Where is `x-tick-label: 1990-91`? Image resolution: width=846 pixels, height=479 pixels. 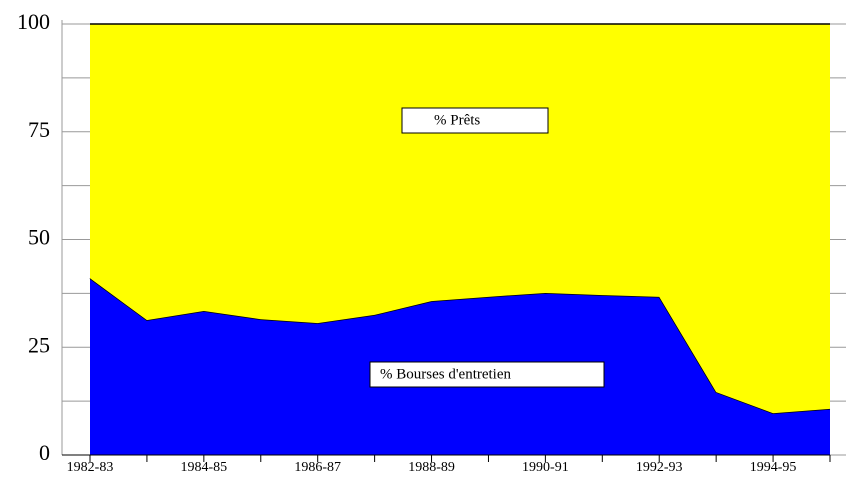
x-tick-label: 1990-91 is located at coordinates (545, 467).